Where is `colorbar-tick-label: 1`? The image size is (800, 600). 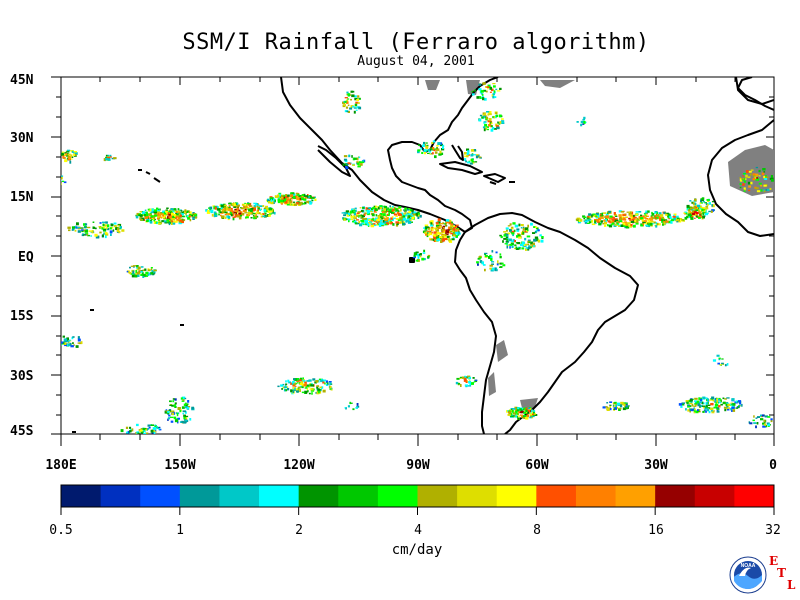 colorbar-tick-label: 1 is located at coordinates (180, 530).